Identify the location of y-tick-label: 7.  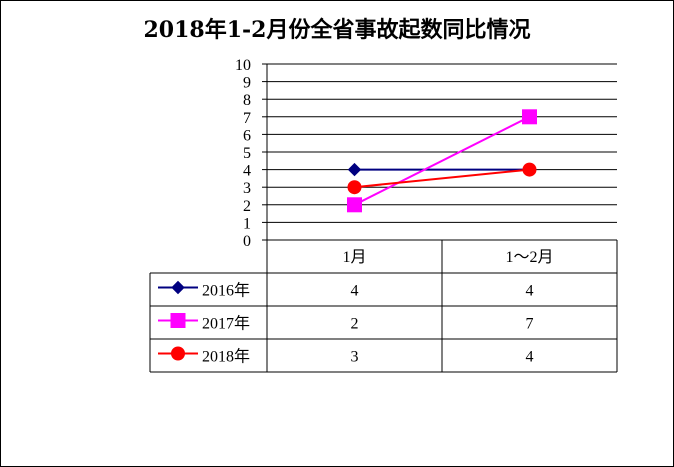
(247, 118).